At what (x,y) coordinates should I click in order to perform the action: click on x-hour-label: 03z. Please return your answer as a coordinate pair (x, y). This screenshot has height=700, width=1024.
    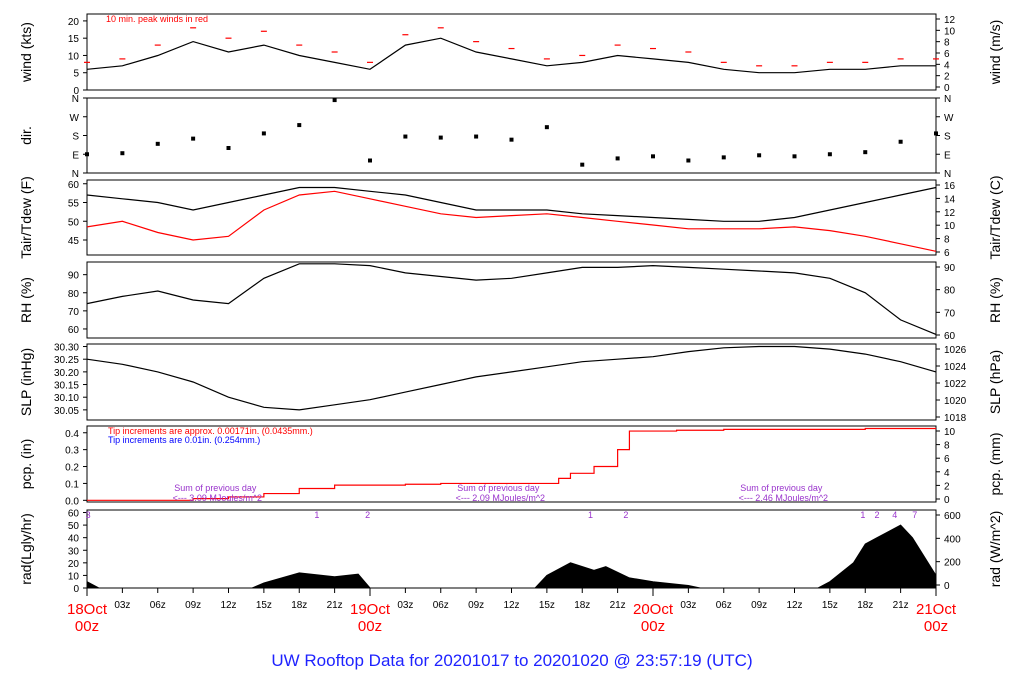
    Looking at the image, I should click on (122, 605).